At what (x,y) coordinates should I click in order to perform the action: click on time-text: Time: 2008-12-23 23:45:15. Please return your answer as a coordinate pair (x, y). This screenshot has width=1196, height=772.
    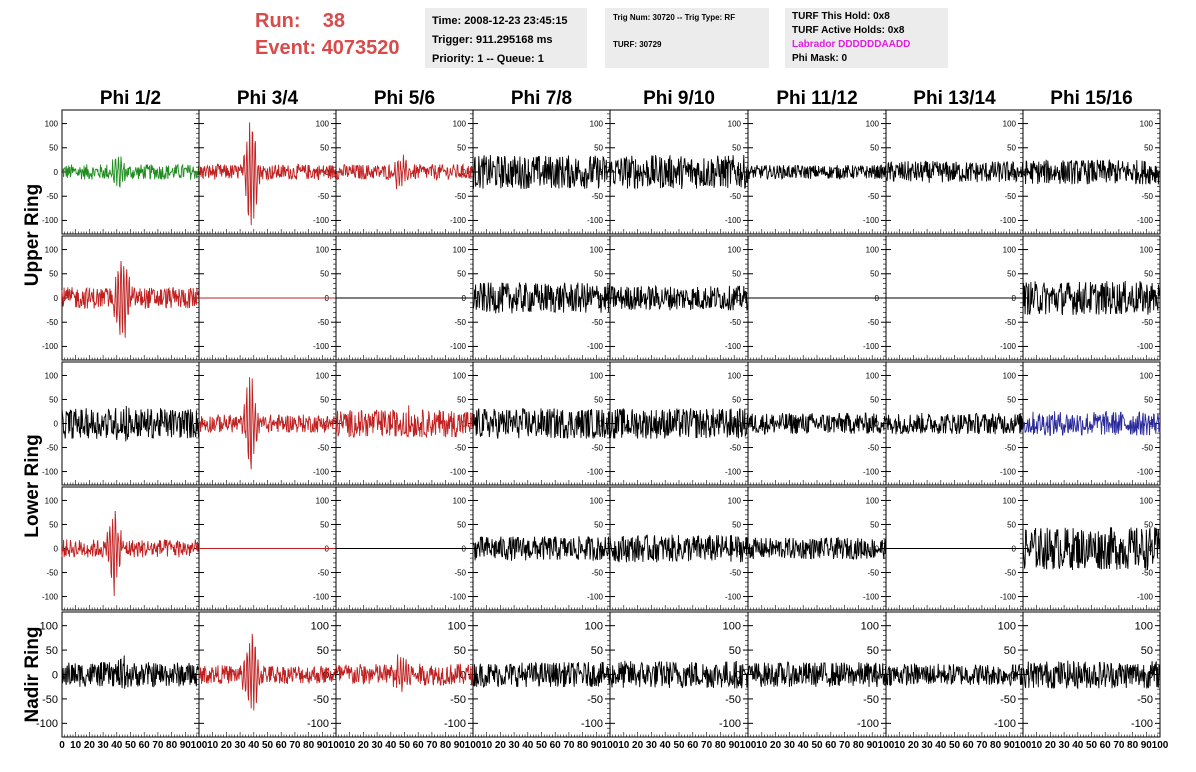
    Looking at the image, I should click on (500, 21).